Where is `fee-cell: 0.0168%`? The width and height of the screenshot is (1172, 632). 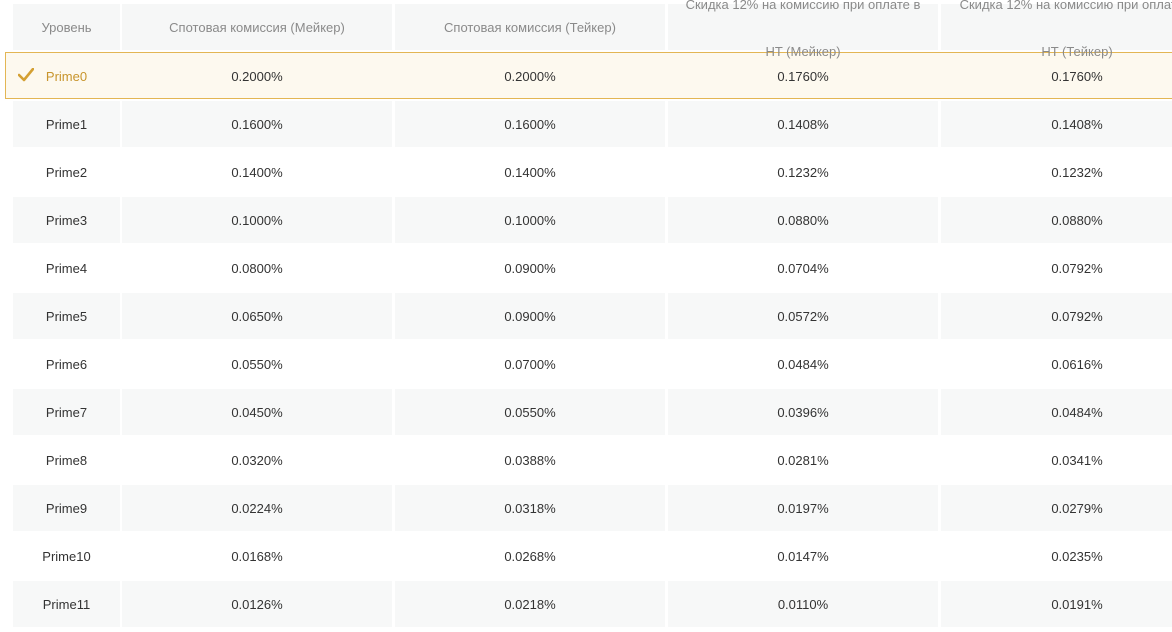
fee-cell: 0.0168% is located at coordinates (257, 556).